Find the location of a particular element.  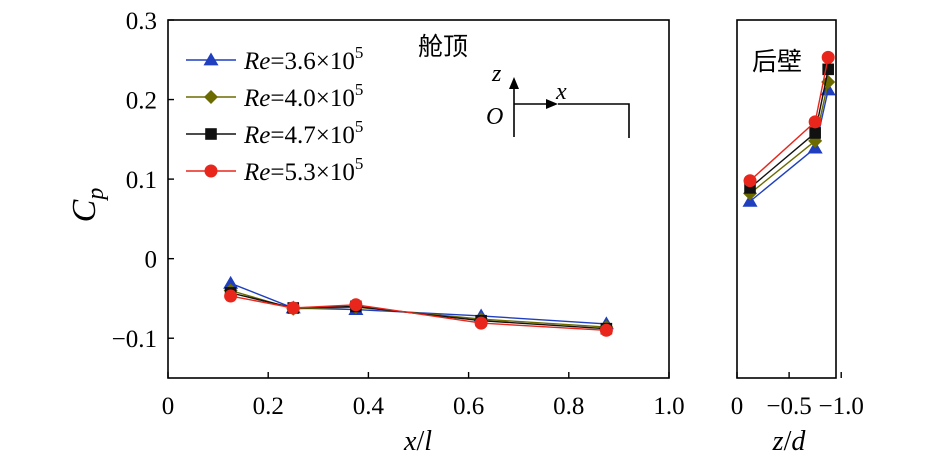

x-tick-label: 0.6 is located at coordinates (468, 406).